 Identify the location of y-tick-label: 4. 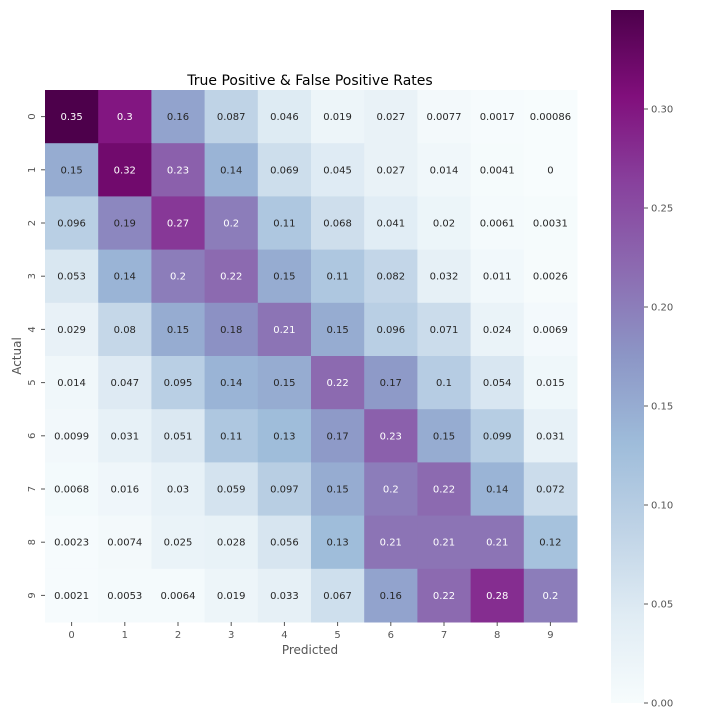
(32, 329).